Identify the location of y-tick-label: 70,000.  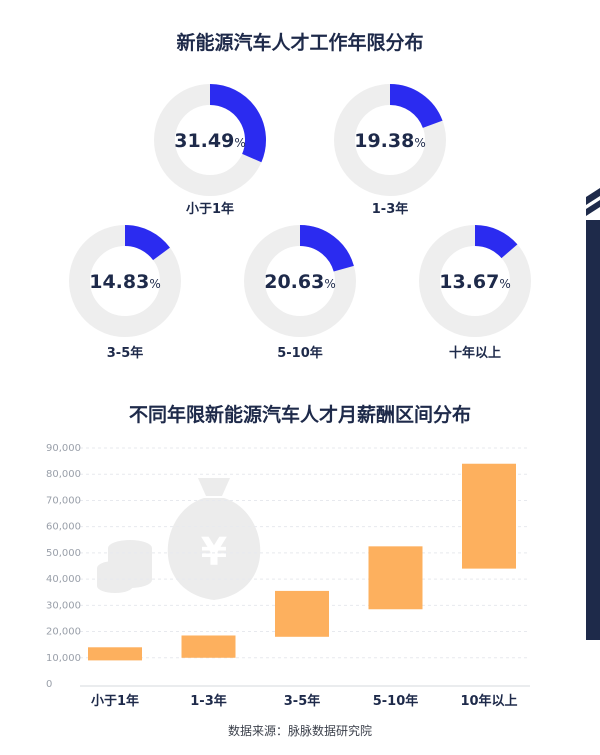
(63, 500).